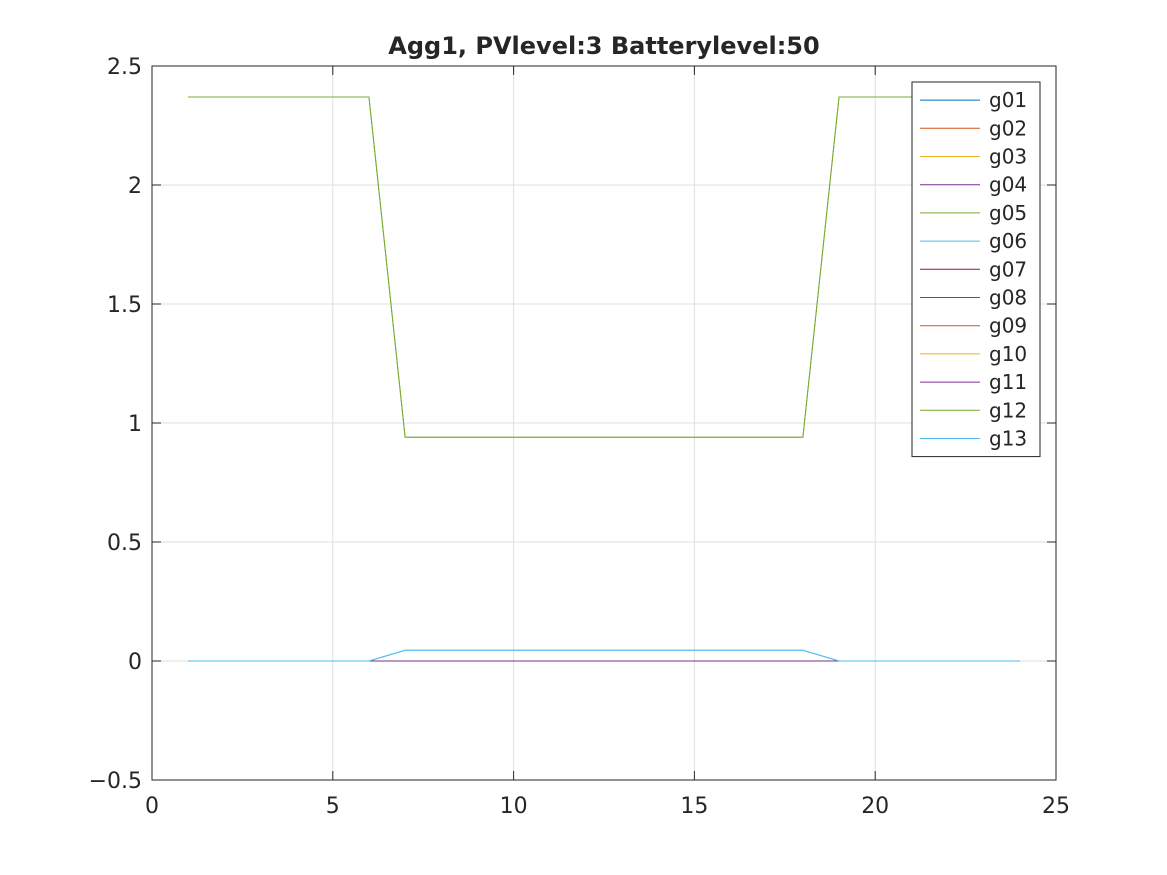  What do you see at coordinates (973, 128) in the screenshot?
I see `legend-item-g02: g02` at bounding box center [973, 128].